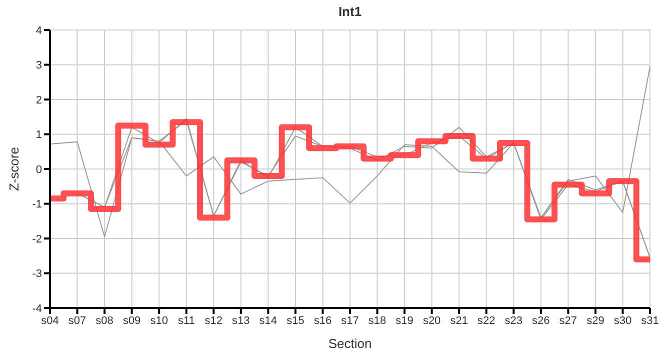  Describe the element at coordinates (268, 320) in the screenshot. I see `x-tick-label: s14` at that location.